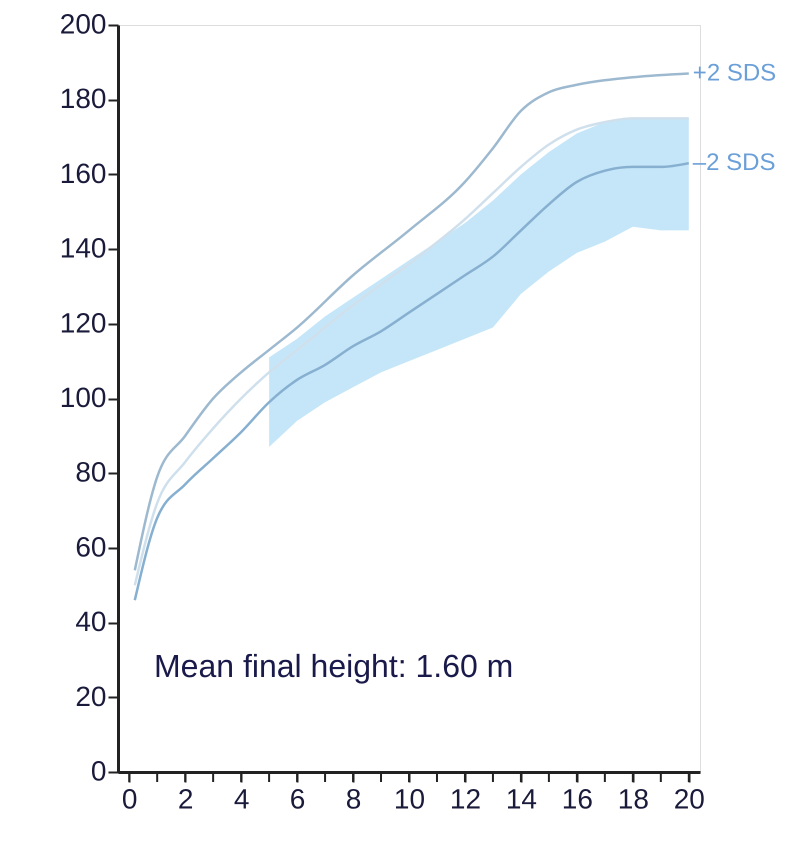  What do you see at coordinates (83, 24) in the screenshot?
I see `y-tick-label: 200` at bounding box center [83, 24].